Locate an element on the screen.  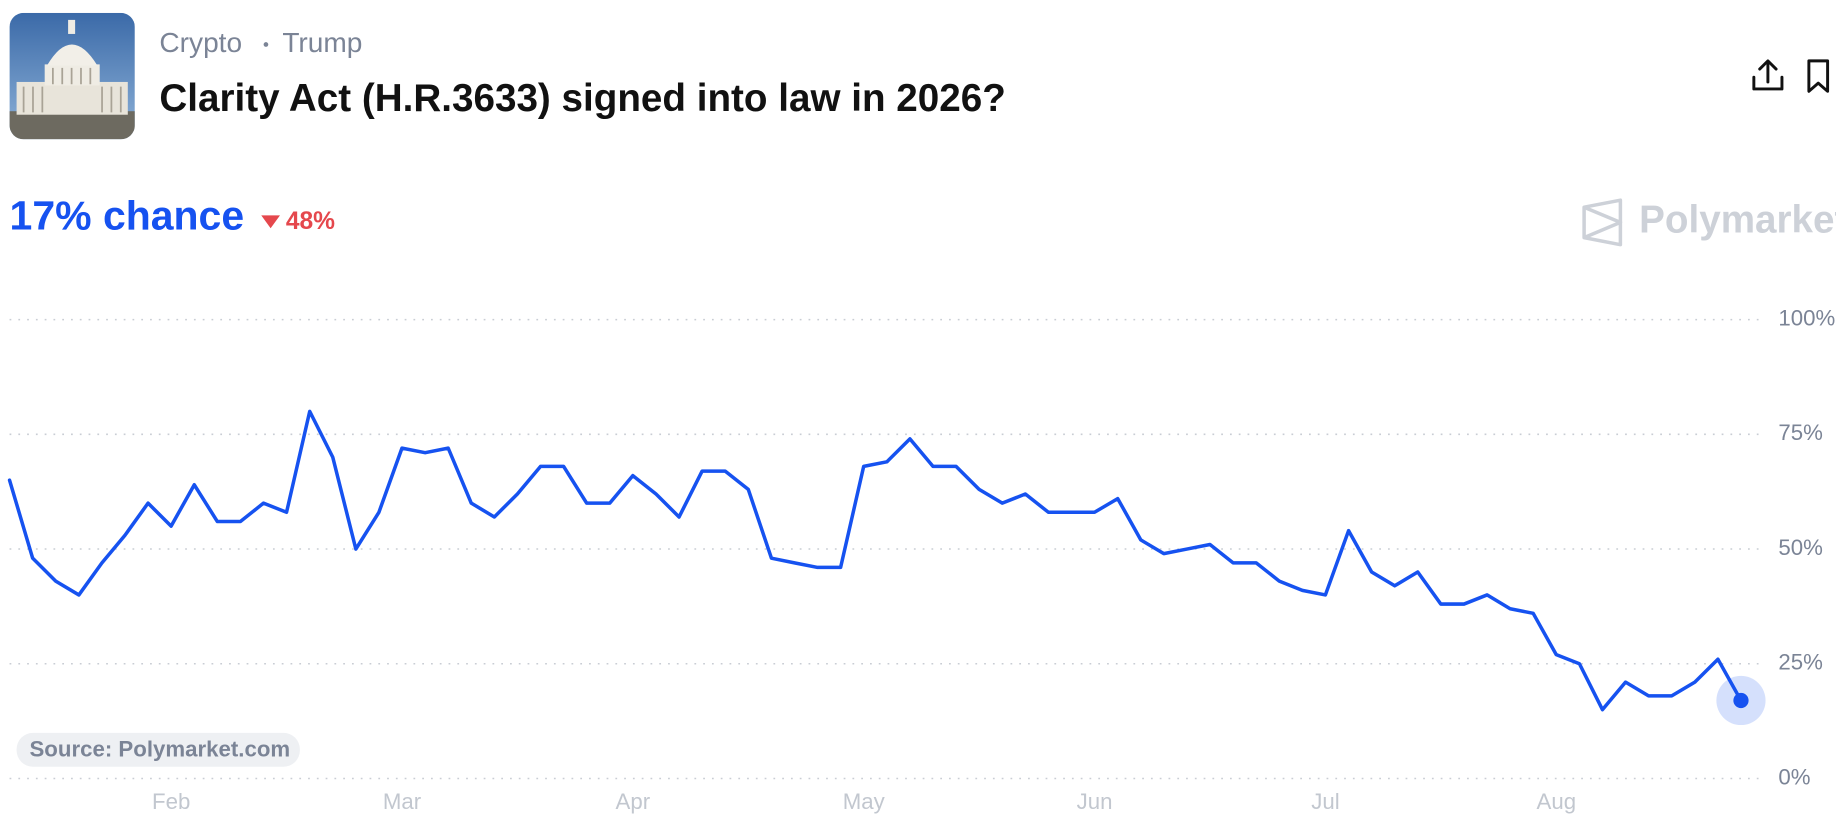
y-tick-label: 0% is located at coordinates (1794, 776).